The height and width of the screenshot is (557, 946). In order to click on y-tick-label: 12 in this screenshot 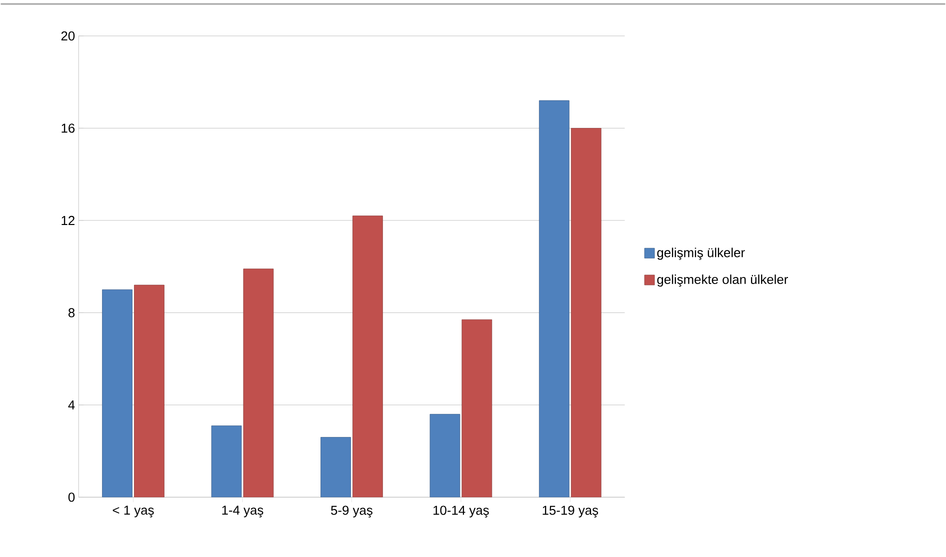, I will do `click(68, 220)`.